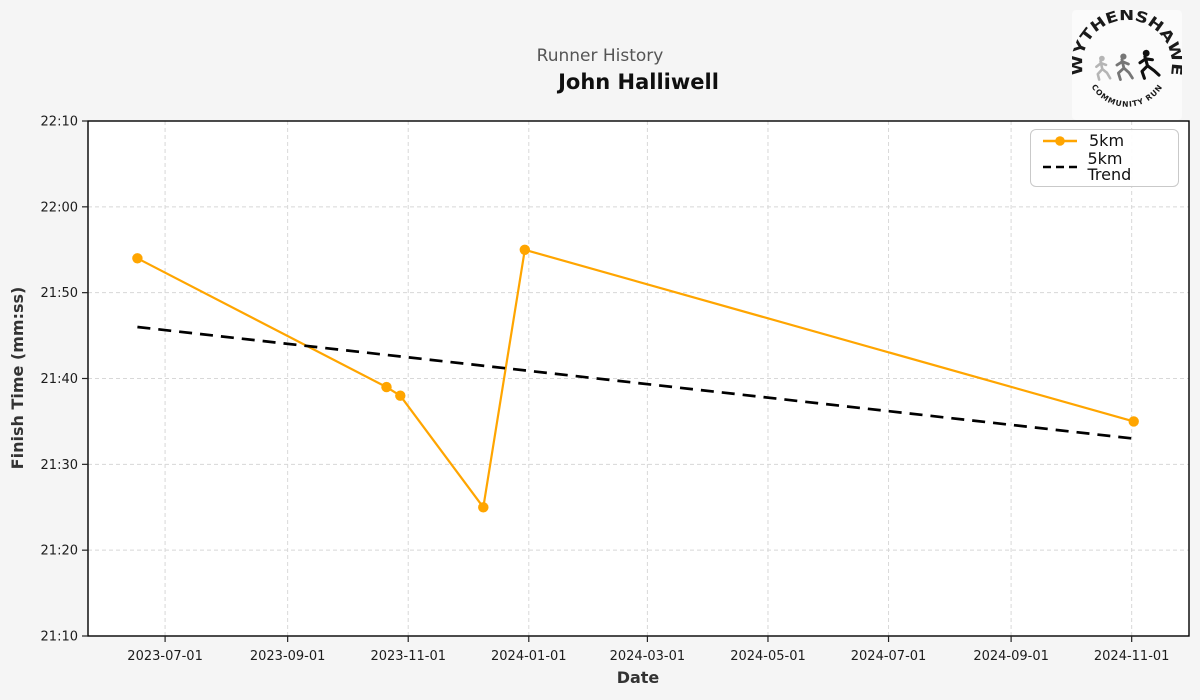  What do you see at coordinates (638, 82) in the screenshot?
I see `chart-title: John Halliwell` at bounding box center [638, 82].